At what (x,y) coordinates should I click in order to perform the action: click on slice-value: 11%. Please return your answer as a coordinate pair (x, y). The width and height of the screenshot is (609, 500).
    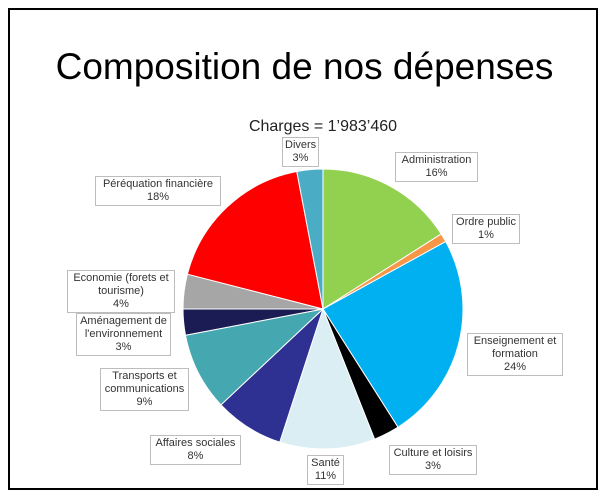
    Looking at the image, I should click on (325, 476).